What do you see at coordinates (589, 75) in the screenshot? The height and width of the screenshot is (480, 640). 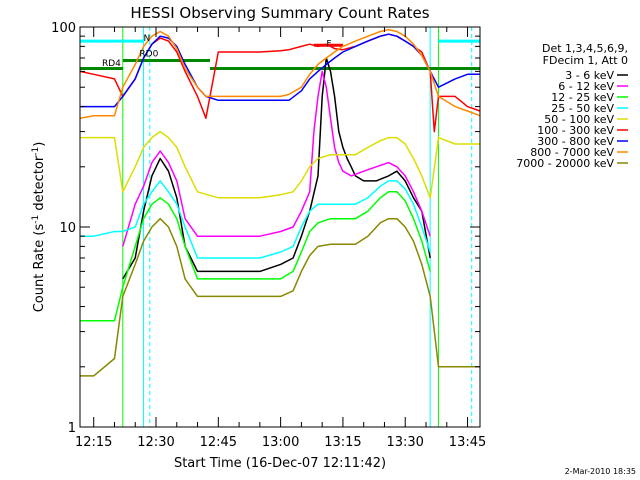 I see `legend-label-3-6-kev: 3 - 6 keV` at bounding box center [589, 75].